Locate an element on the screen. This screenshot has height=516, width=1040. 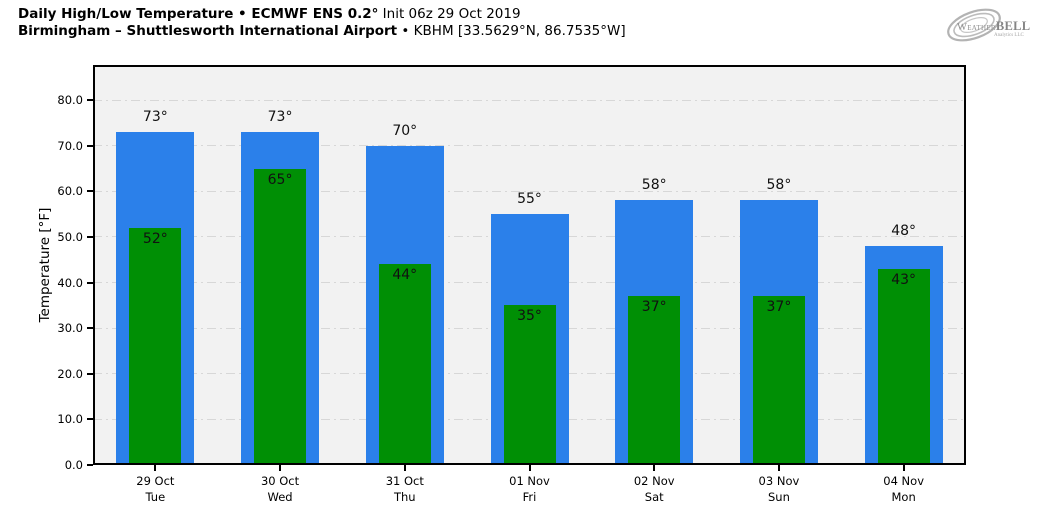
y-tick-label: 70.0 is located at coordinates (70, 145).